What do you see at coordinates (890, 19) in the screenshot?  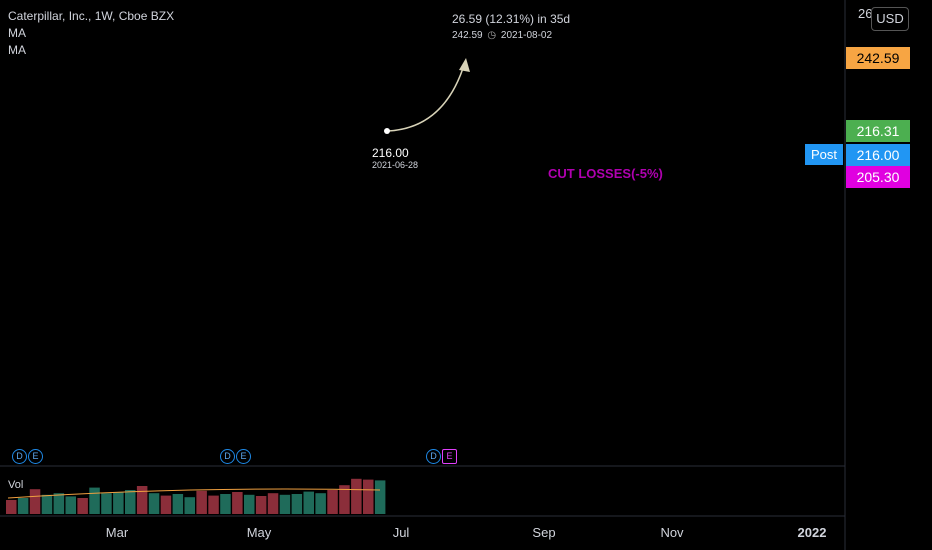 I see `currency-button: USD` at bounding box center [890, 19].